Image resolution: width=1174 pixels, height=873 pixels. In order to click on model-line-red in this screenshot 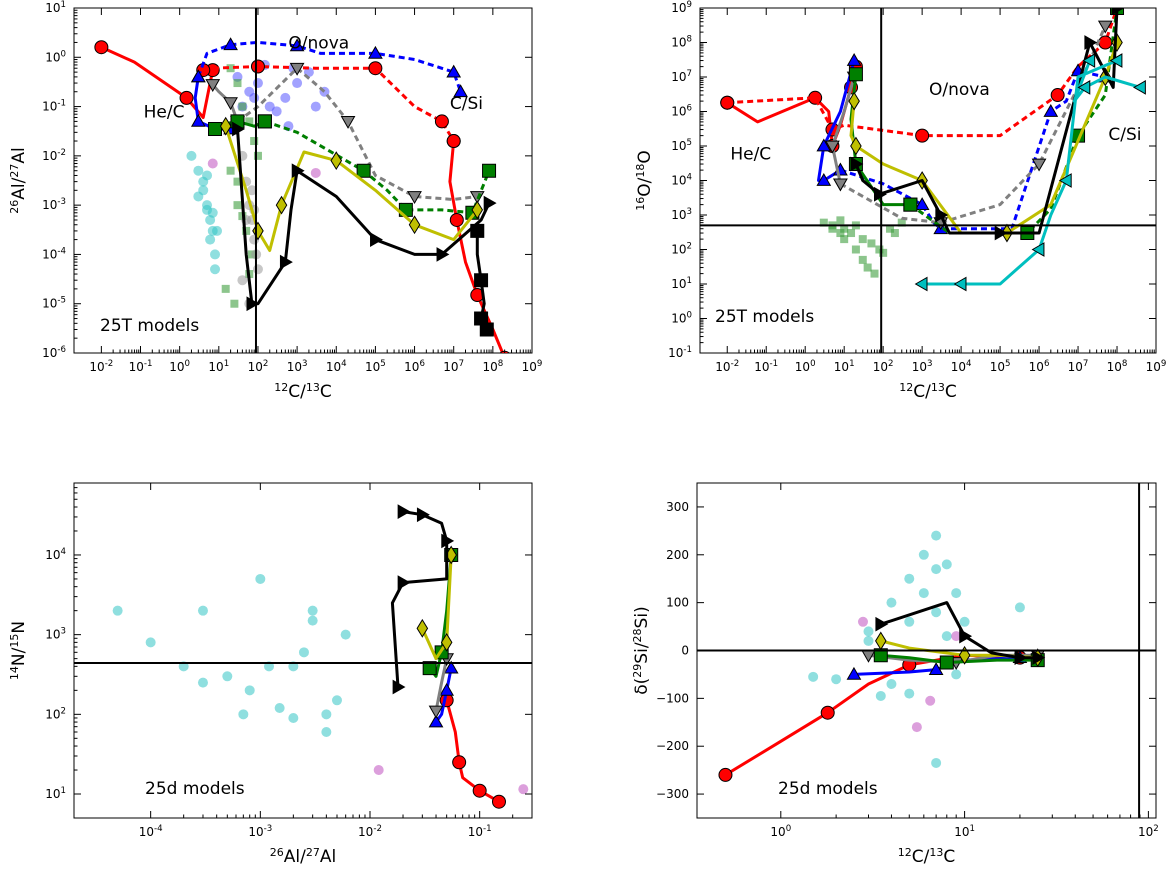, I will do `click(923, 73)`.